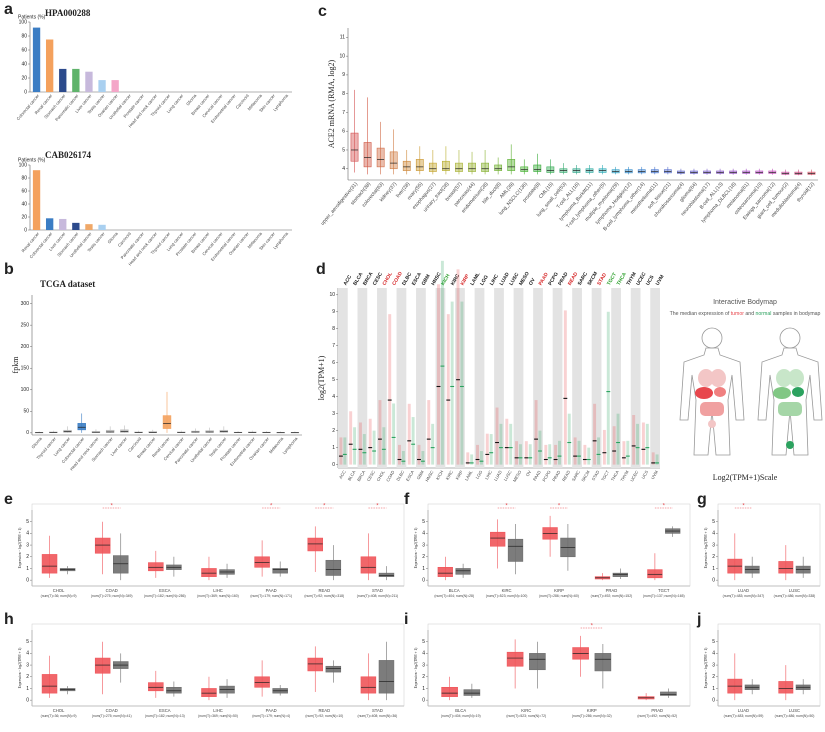 This screenshot has height=732, width=825. I want to click on subtitle-part: tumor, so click(738, 314).